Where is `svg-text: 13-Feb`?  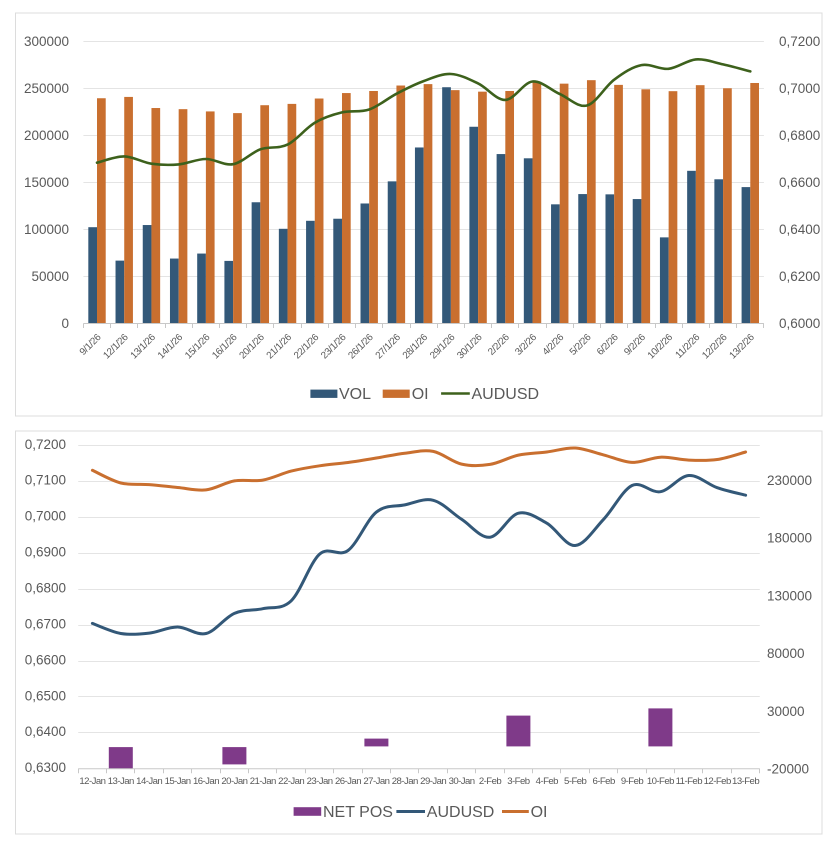
svg-text: 13-Feb is located at coordinates (745, 781).